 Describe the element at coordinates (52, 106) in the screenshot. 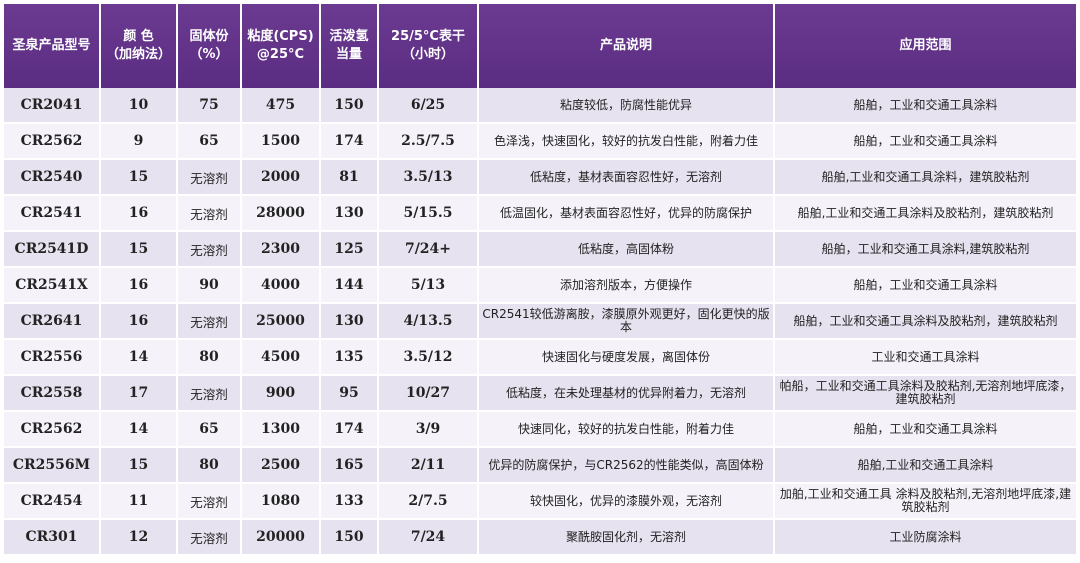

I see `cell-model: CR2041` at that location.